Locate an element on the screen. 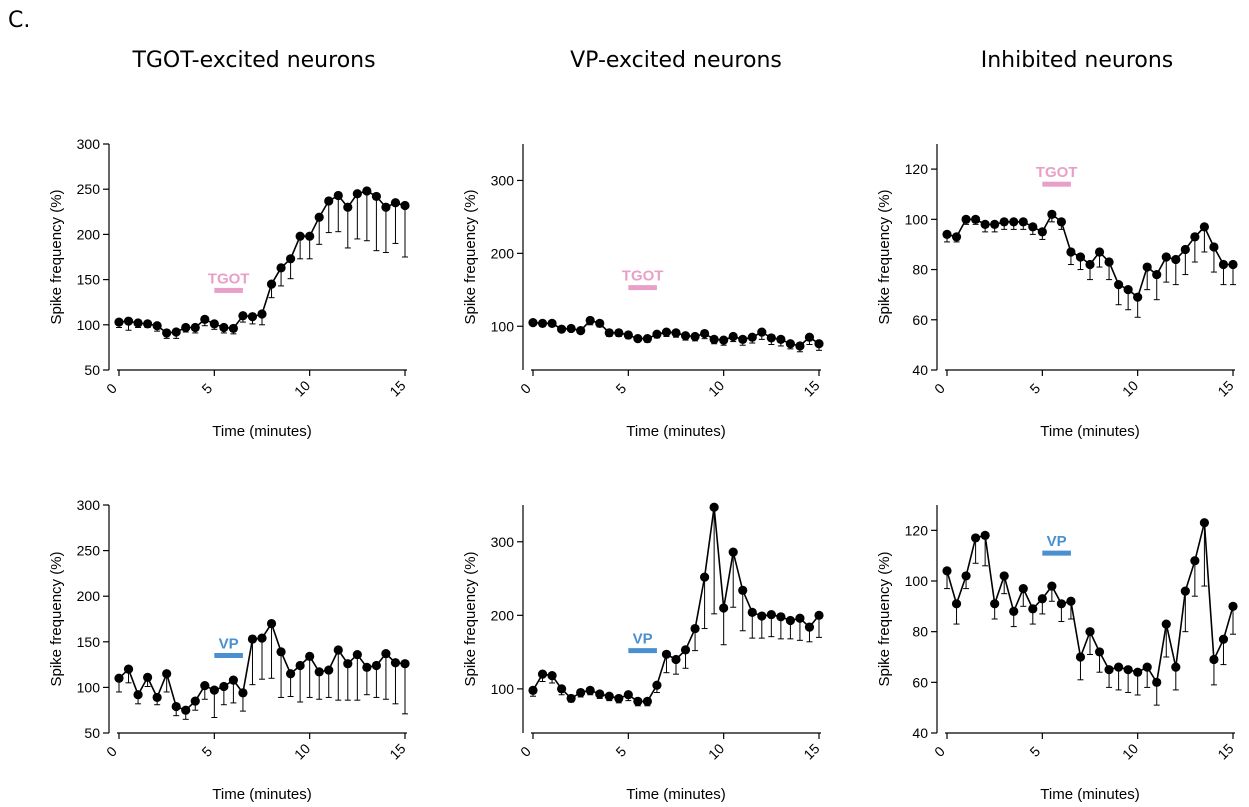 This screenshot has height=807, width=1249. chart-inhibited-bottom-ytick-label: 120 is located at coordinates (917, 530).